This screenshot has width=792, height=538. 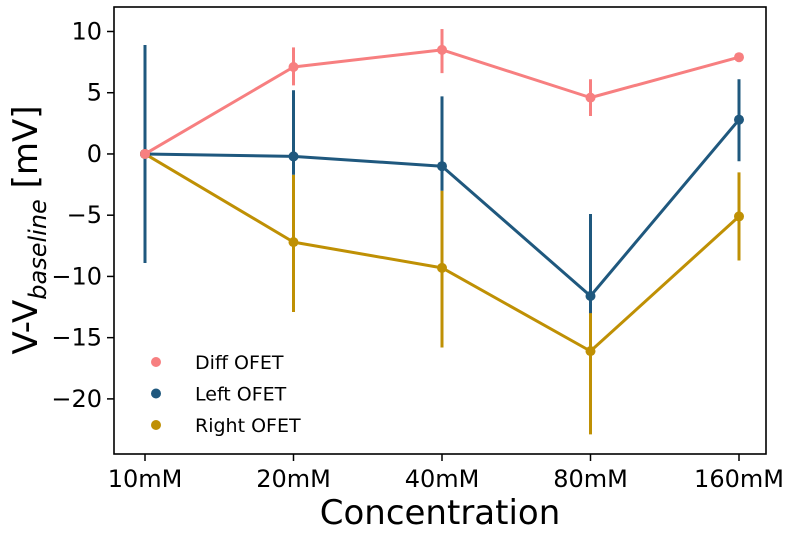 I want to click on x-tick-label: 20mM, so click(x=293, y=479).